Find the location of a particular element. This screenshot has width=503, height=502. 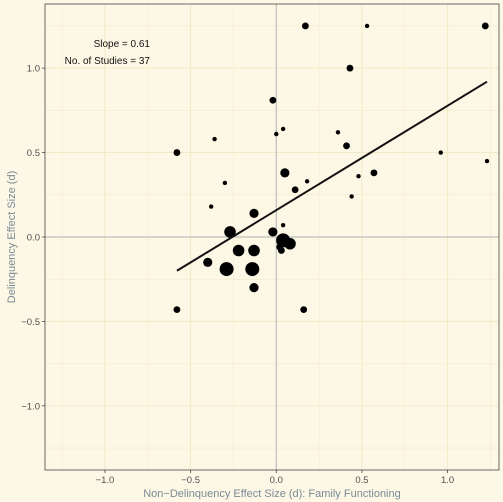

study-count-annotation: No. of Studies = 37 is located at coordinates (108, 61).